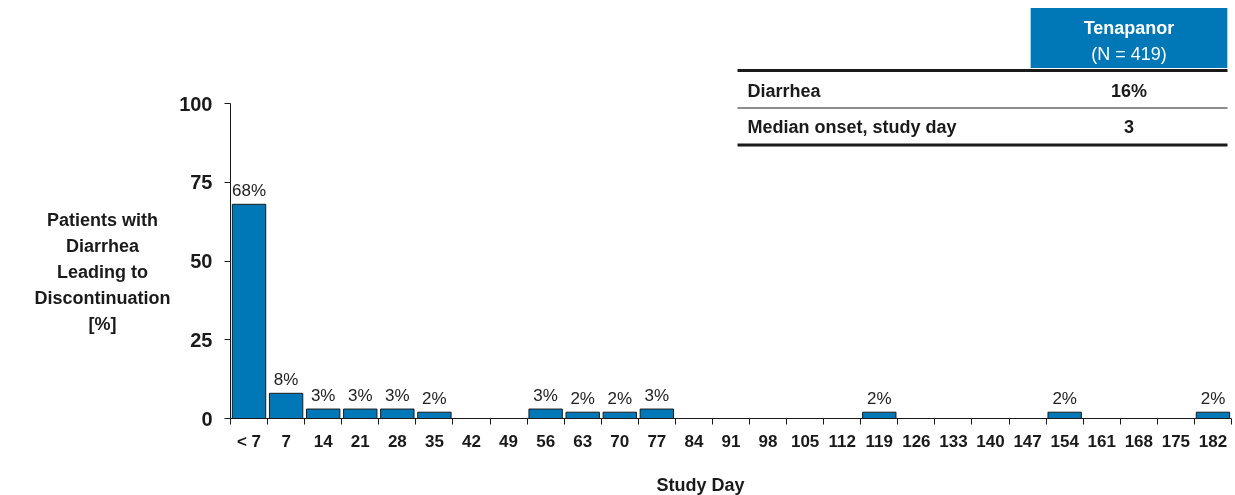 The width and height of the screenshot is (1235, 495). I want to click on x-tick-label: 154, so click(1065, 441).